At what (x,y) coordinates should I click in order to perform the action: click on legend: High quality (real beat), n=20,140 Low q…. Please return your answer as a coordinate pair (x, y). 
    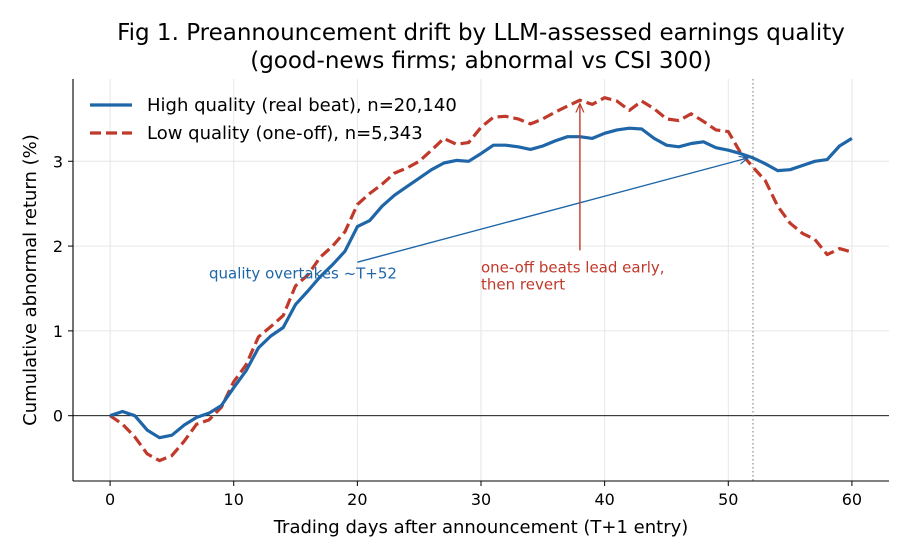
    Looking at the image, I should click on (273, 119).